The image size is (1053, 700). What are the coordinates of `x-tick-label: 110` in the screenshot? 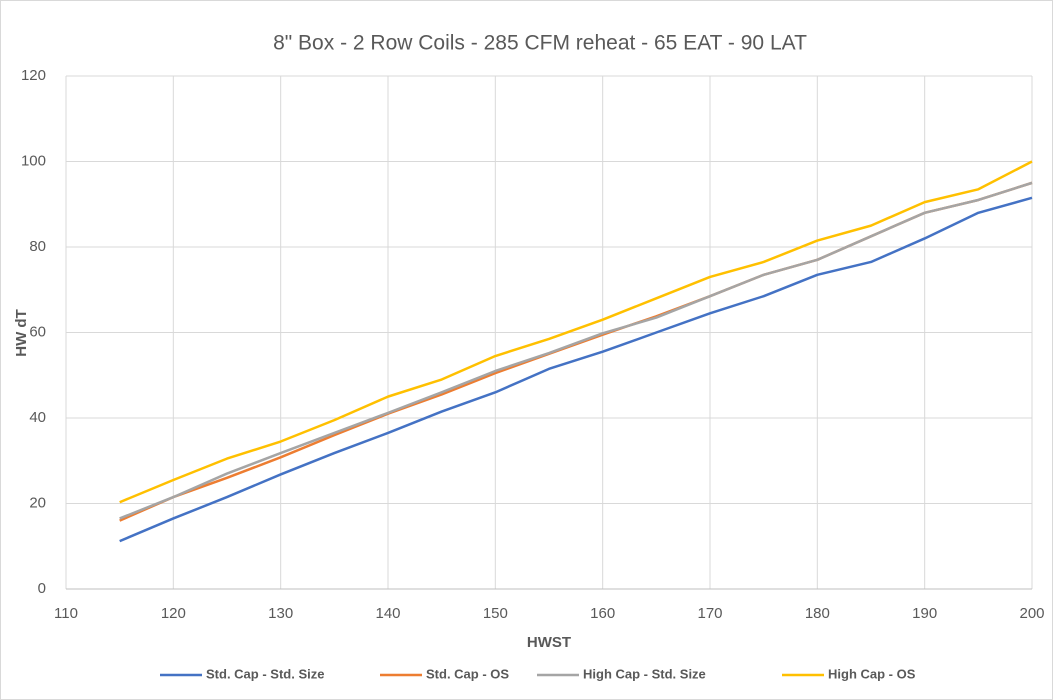 It's located at (66, 613).